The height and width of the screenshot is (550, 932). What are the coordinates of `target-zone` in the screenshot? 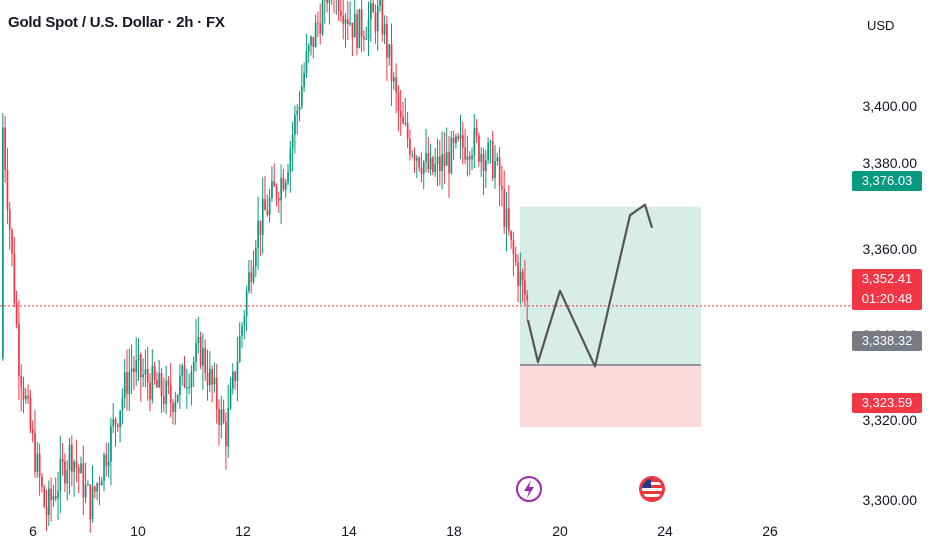 It's located at (610, 286).